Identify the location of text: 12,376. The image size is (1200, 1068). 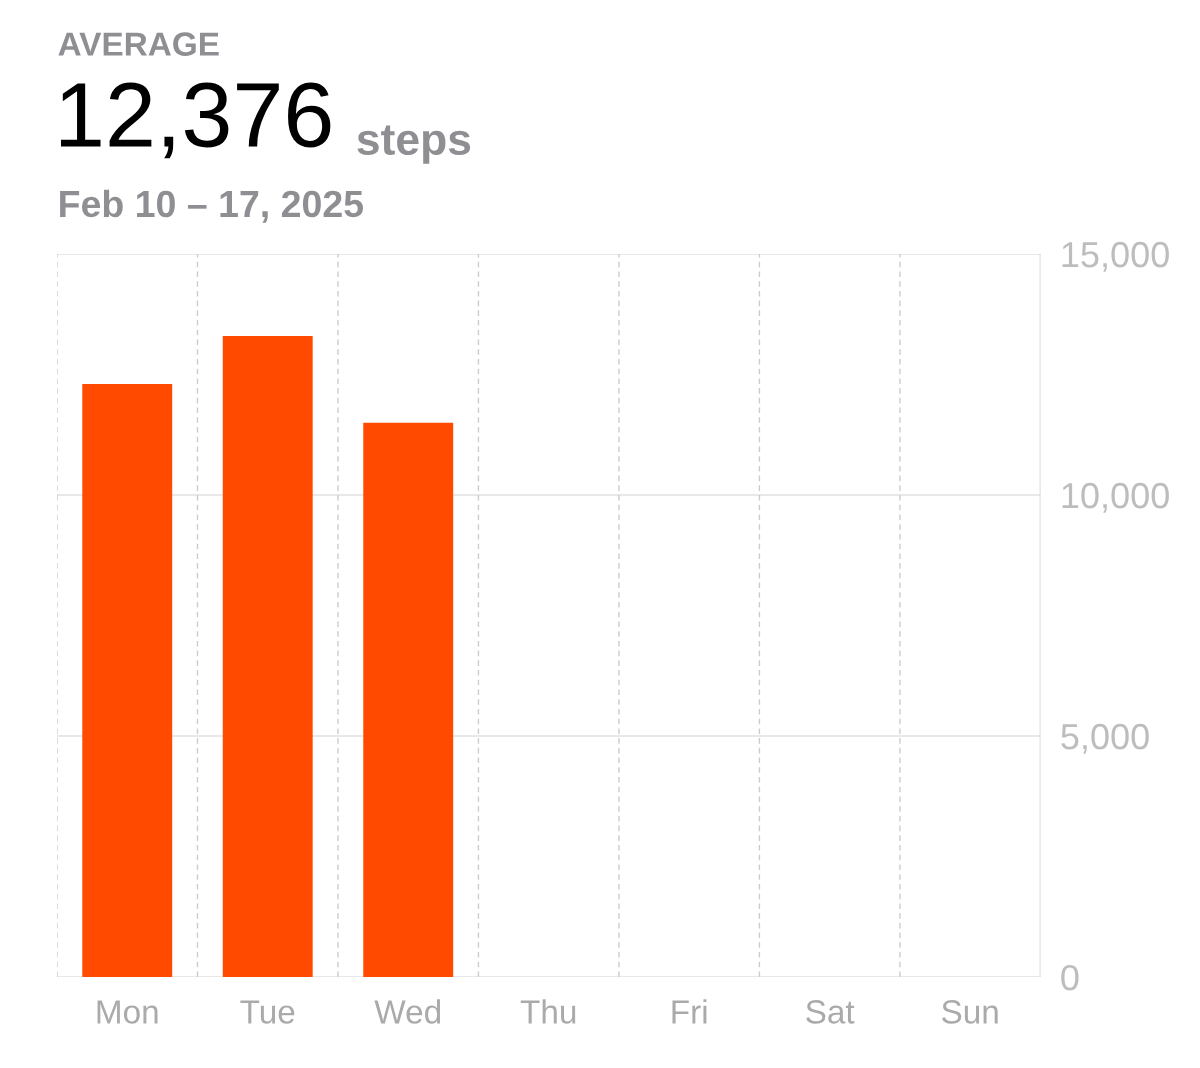
(195, 120).